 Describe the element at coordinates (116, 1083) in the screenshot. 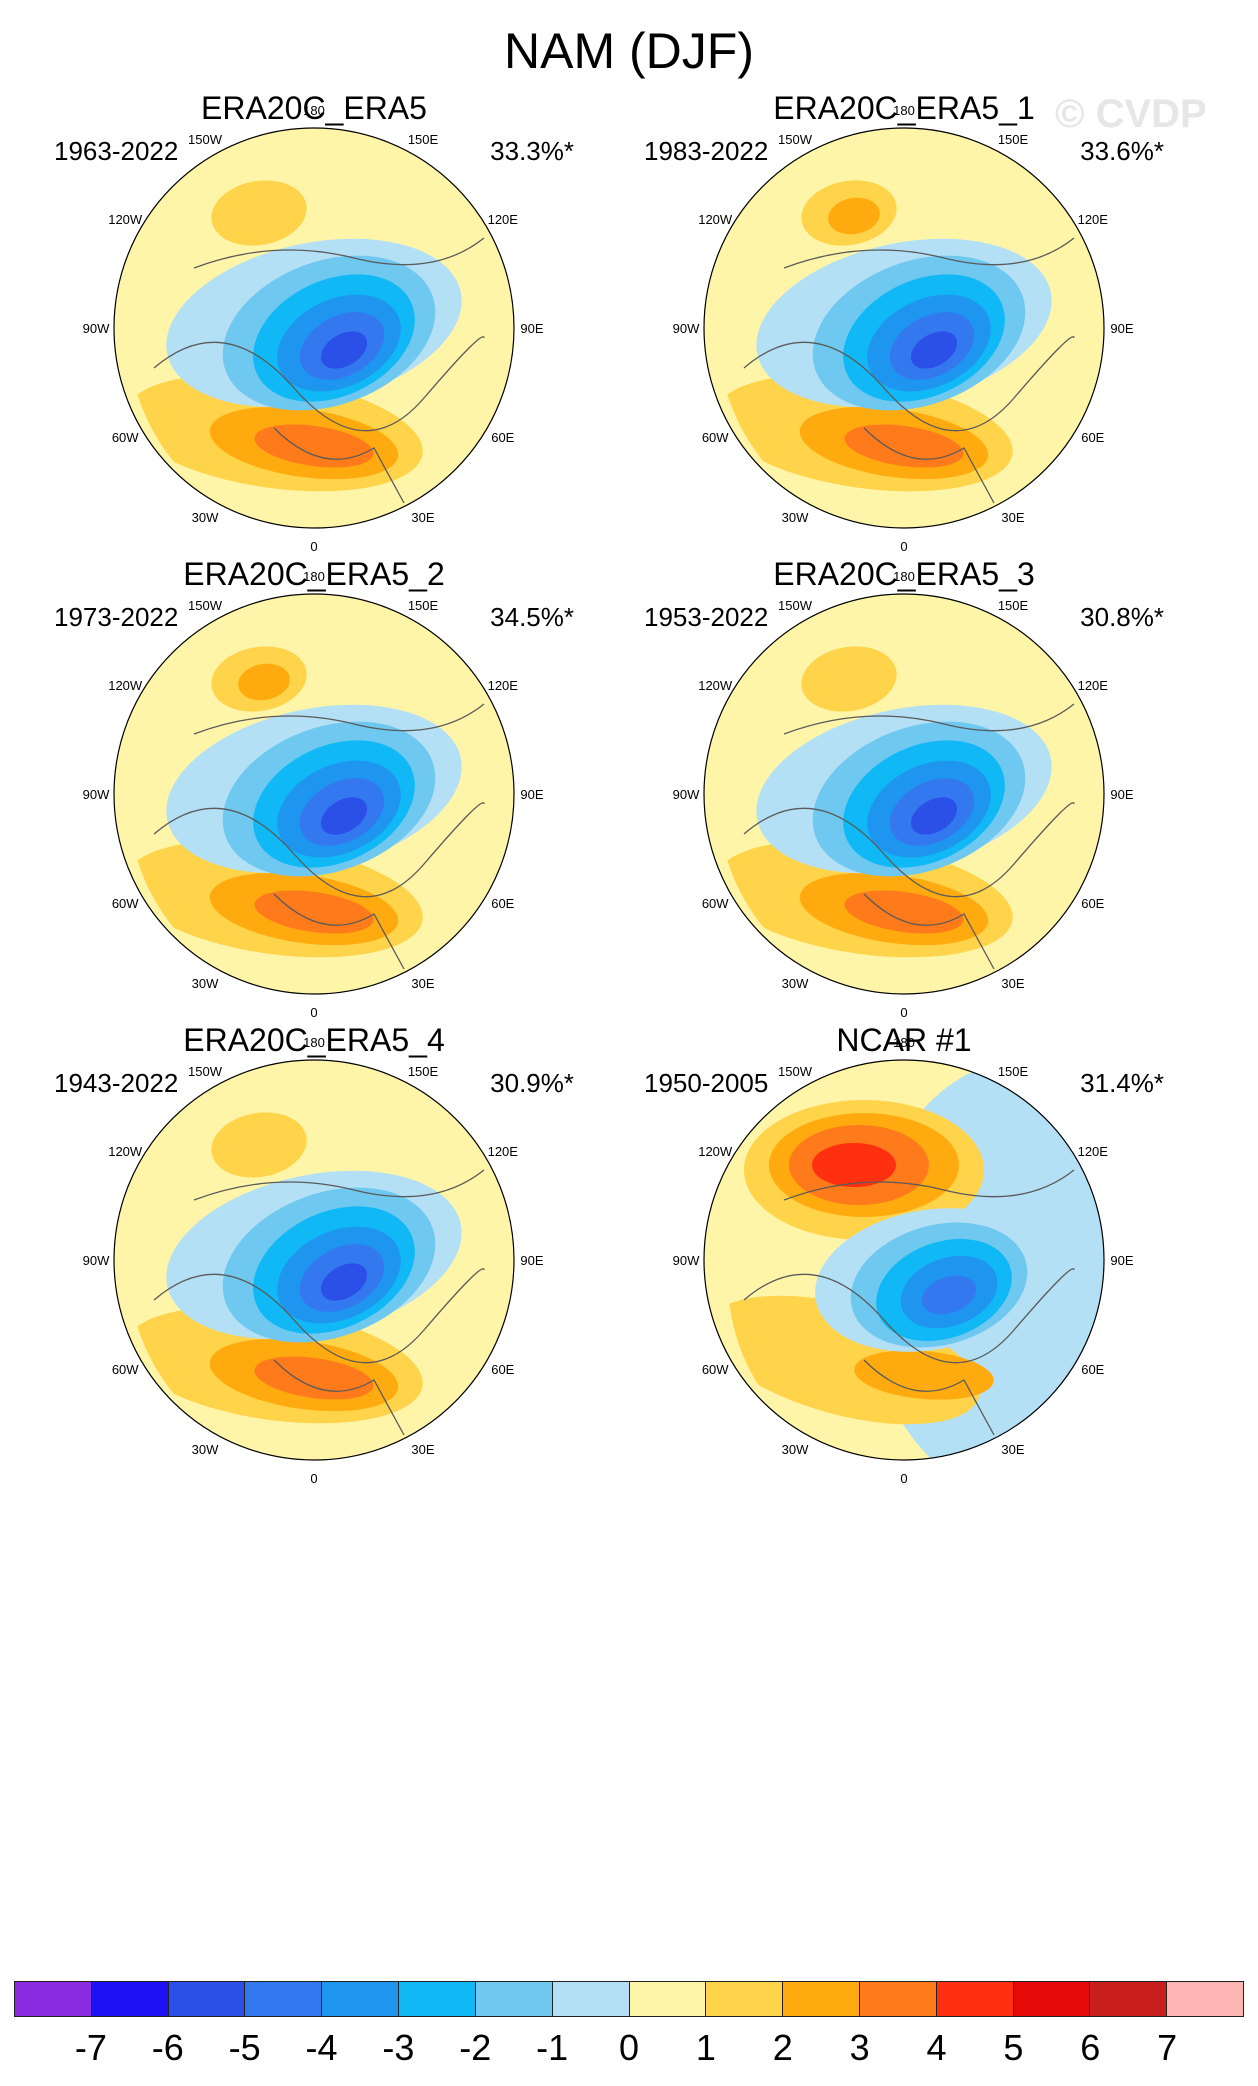

I see `panel-years: 1943-2022` at that location.